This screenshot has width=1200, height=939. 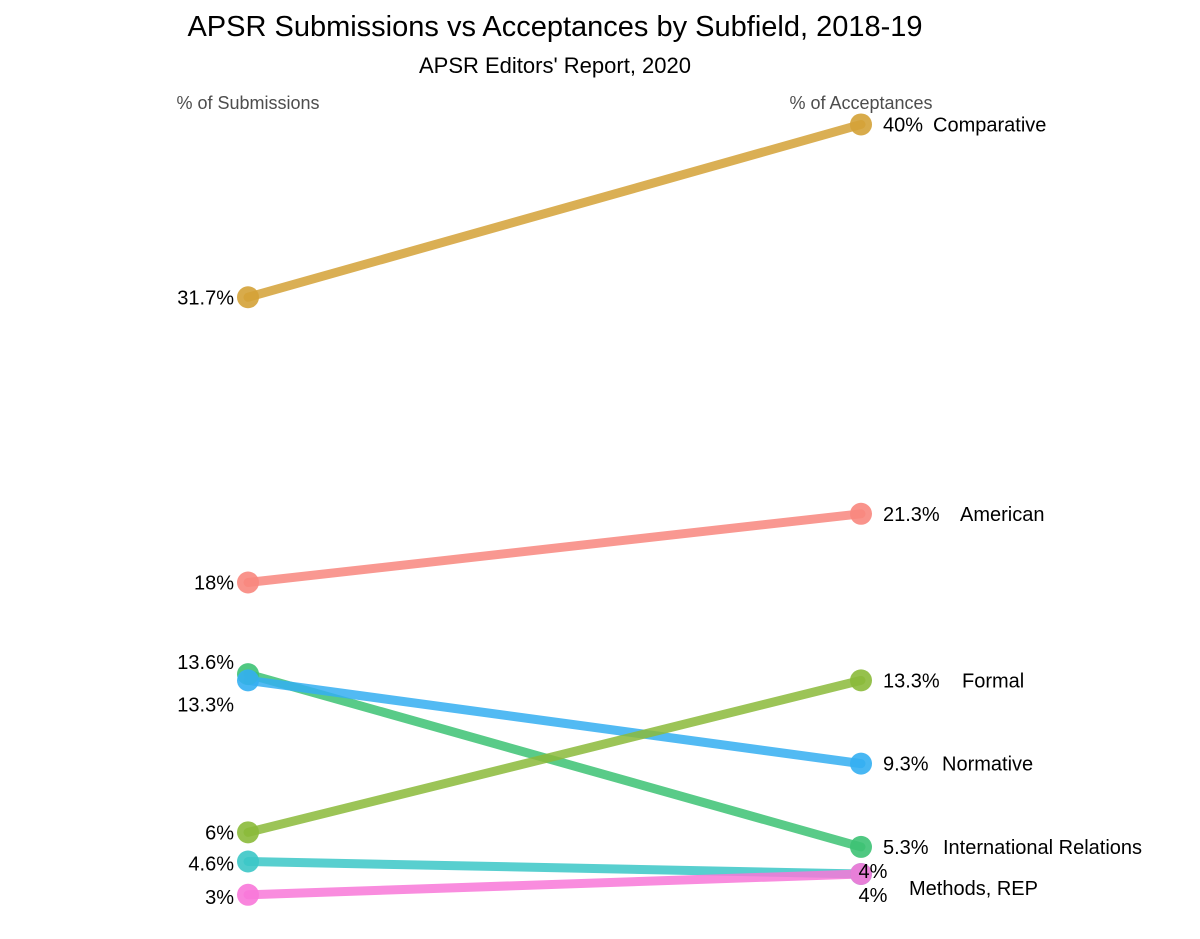 I want to click on label-american-submissions: 18%, so click(x=214, y=584).